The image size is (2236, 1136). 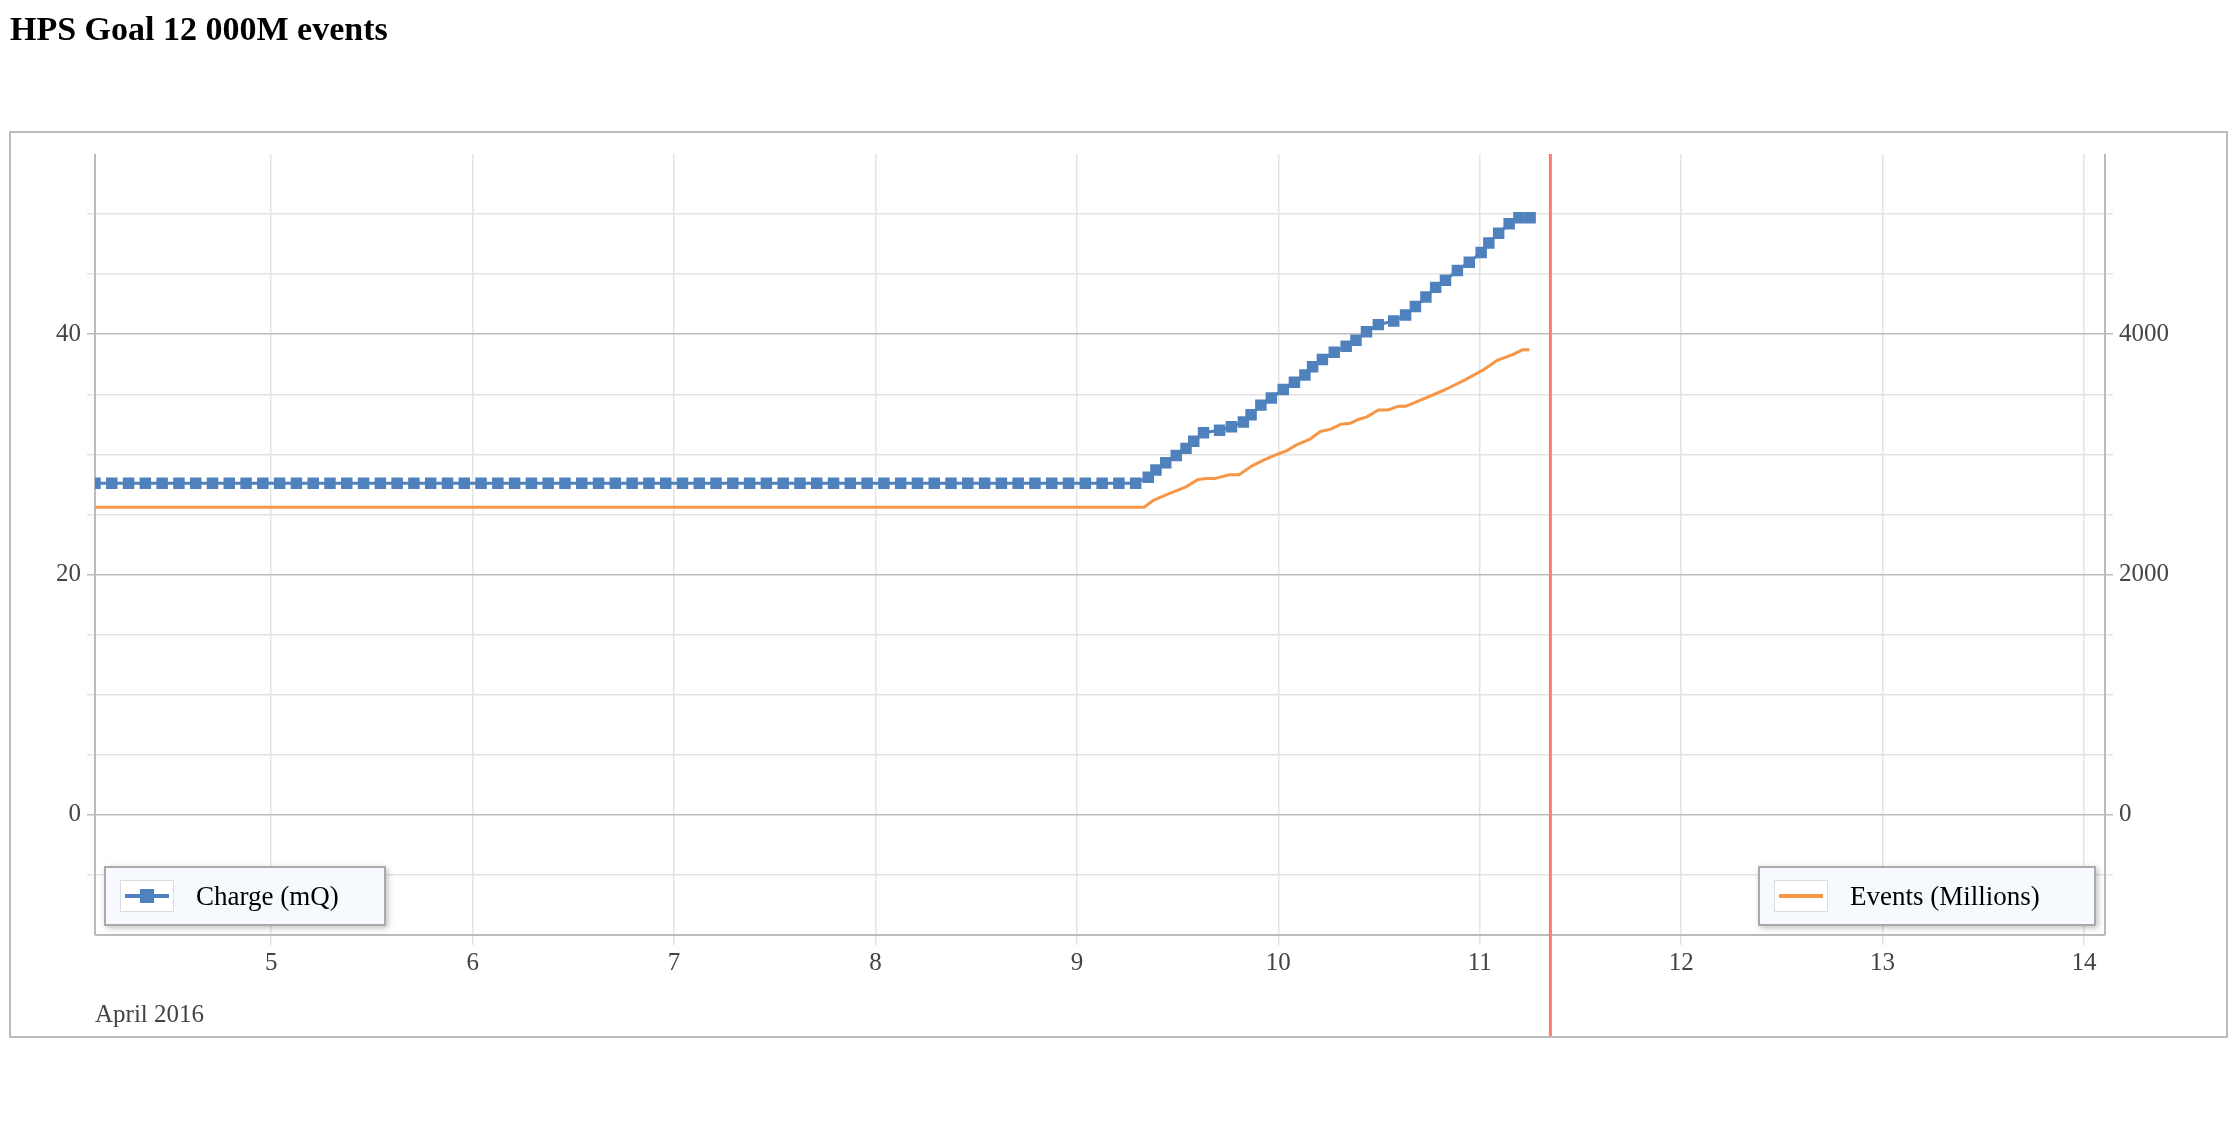 What do you see at coordinates (1278, 961) in the screenshot?
I see `x-tick-label: 10` at bounding box center [1278, 961].